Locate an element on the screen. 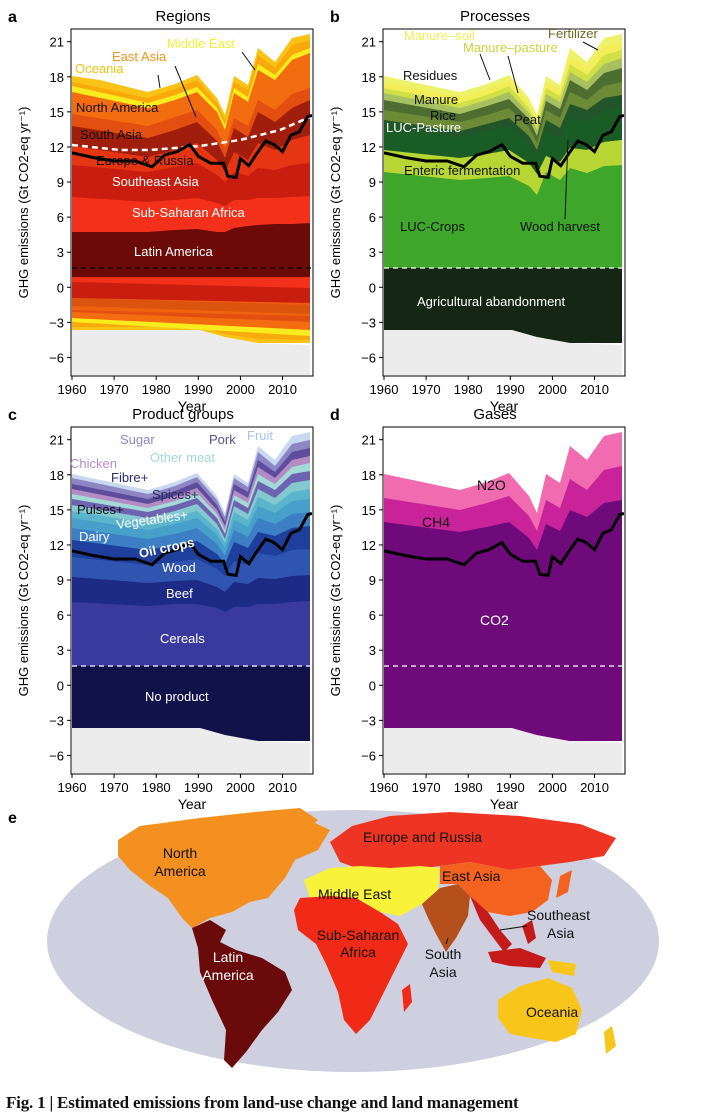 Image resolution: width=707 pixels, height=1117 pixels. panel-title-b: Processes is located at coordinates (495, 16).